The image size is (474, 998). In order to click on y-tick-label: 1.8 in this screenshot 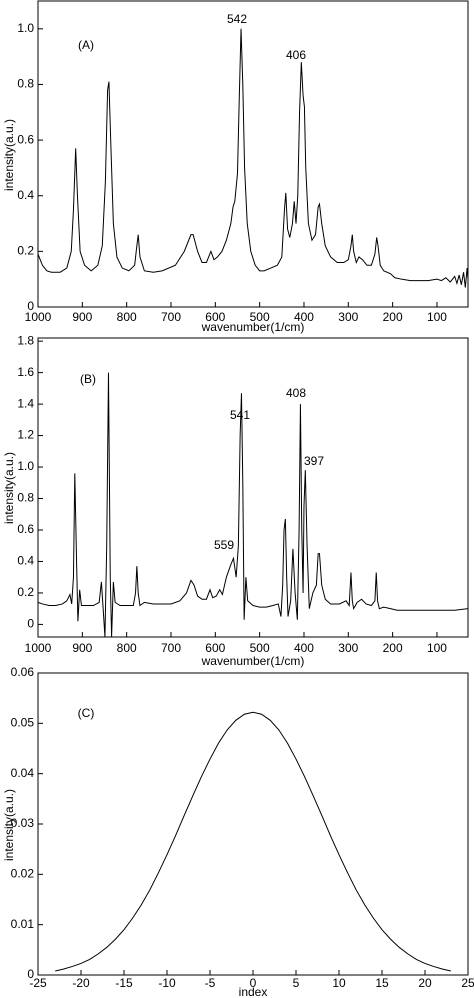, I will do `click(25, 340)`.